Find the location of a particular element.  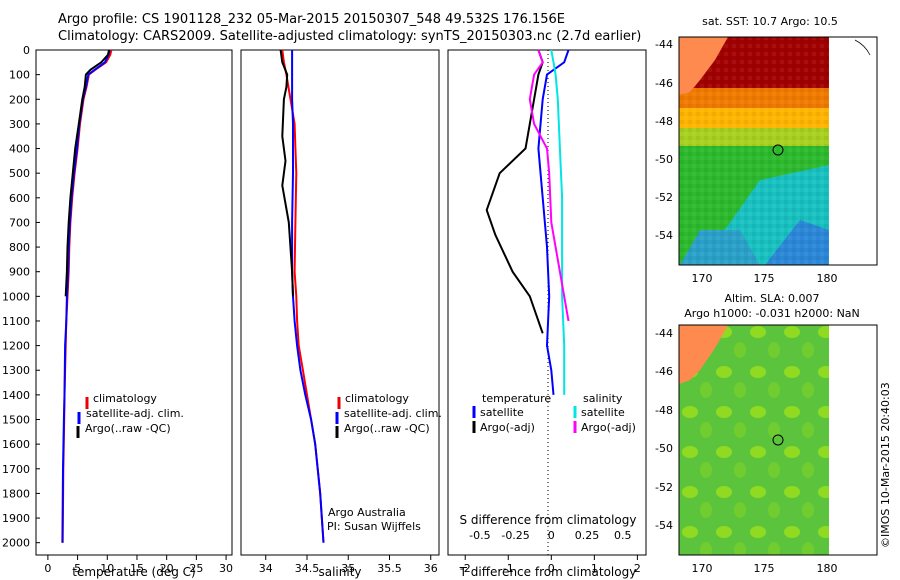

x-tick-label: 25 is located at coordinates (196, 568).